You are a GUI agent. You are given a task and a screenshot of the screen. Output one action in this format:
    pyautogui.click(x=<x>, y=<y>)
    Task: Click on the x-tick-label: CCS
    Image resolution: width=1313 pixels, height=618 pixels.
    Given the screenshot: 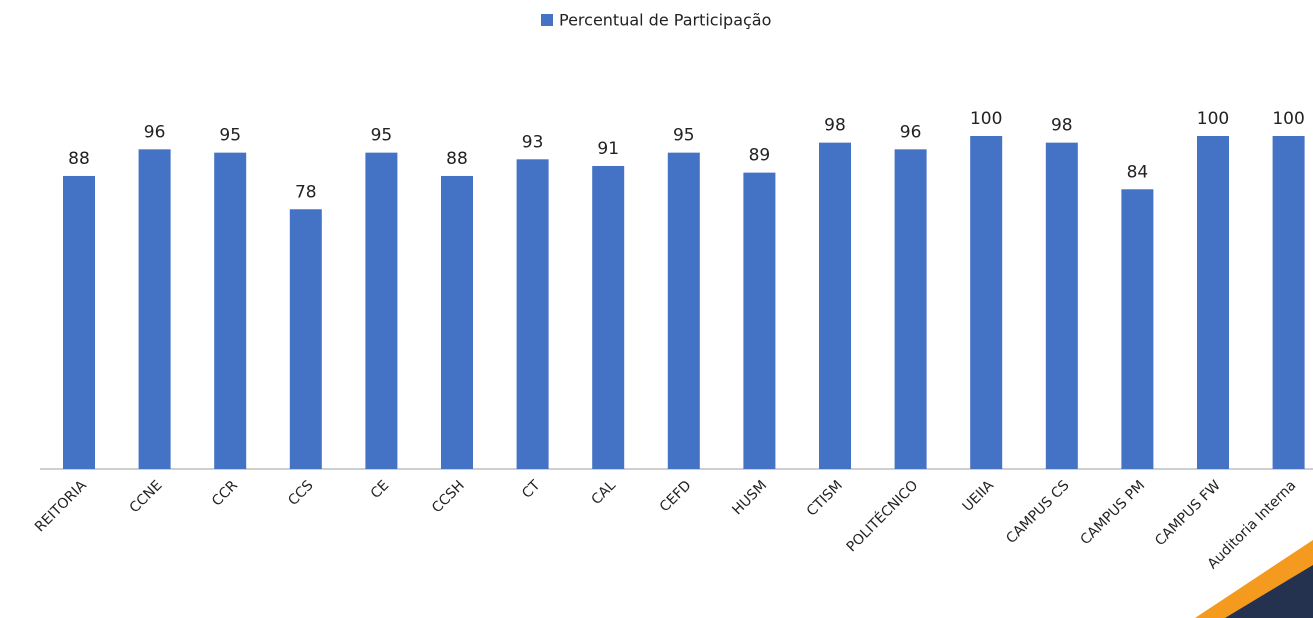 What is the action you would take?
    pyautogui.click(x=301, y=493)
    